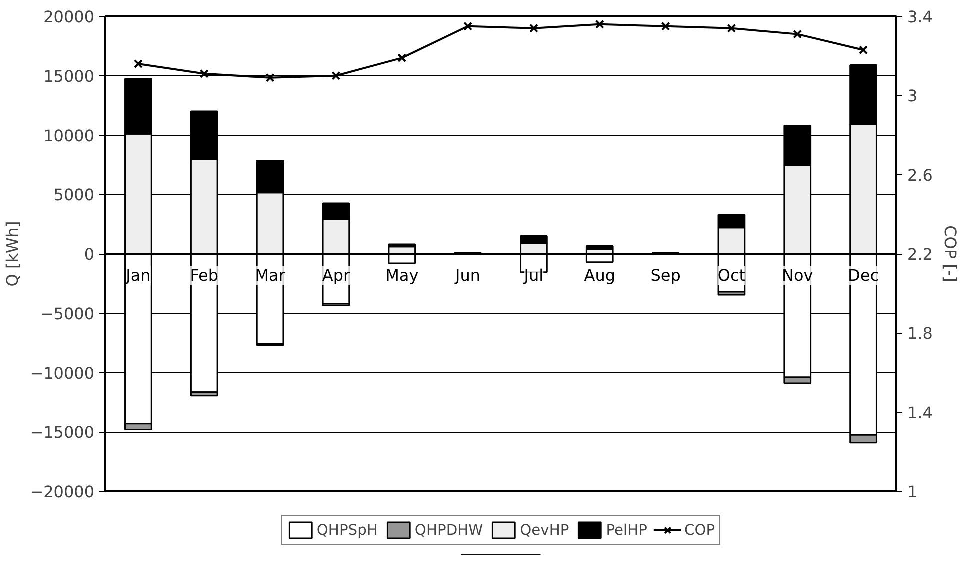  What do you see at coordinates (665, 275) in the screenshot?
I see `x-tick-label: Sep` at bounding box center [665, 275].